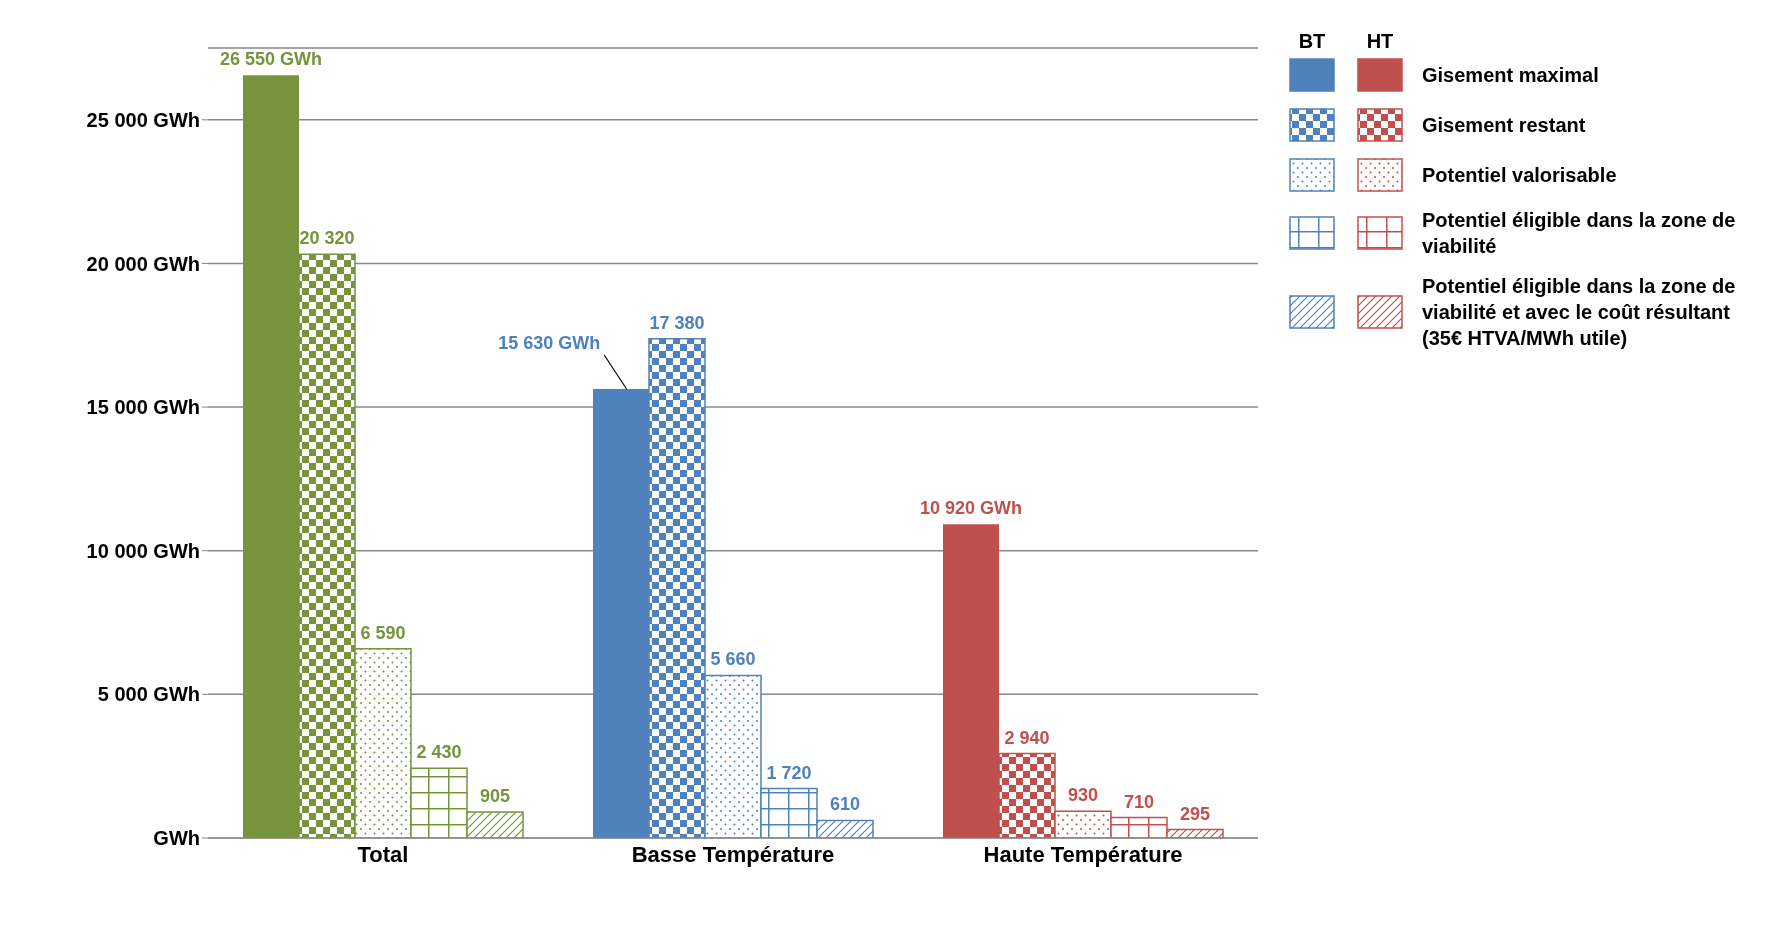 The width and height of the screenshot is (1769, 943). What do you see at coordinates (383, 632) in the screenshot?
I see `data-label: 6 590` at bounding box center [383, 632].